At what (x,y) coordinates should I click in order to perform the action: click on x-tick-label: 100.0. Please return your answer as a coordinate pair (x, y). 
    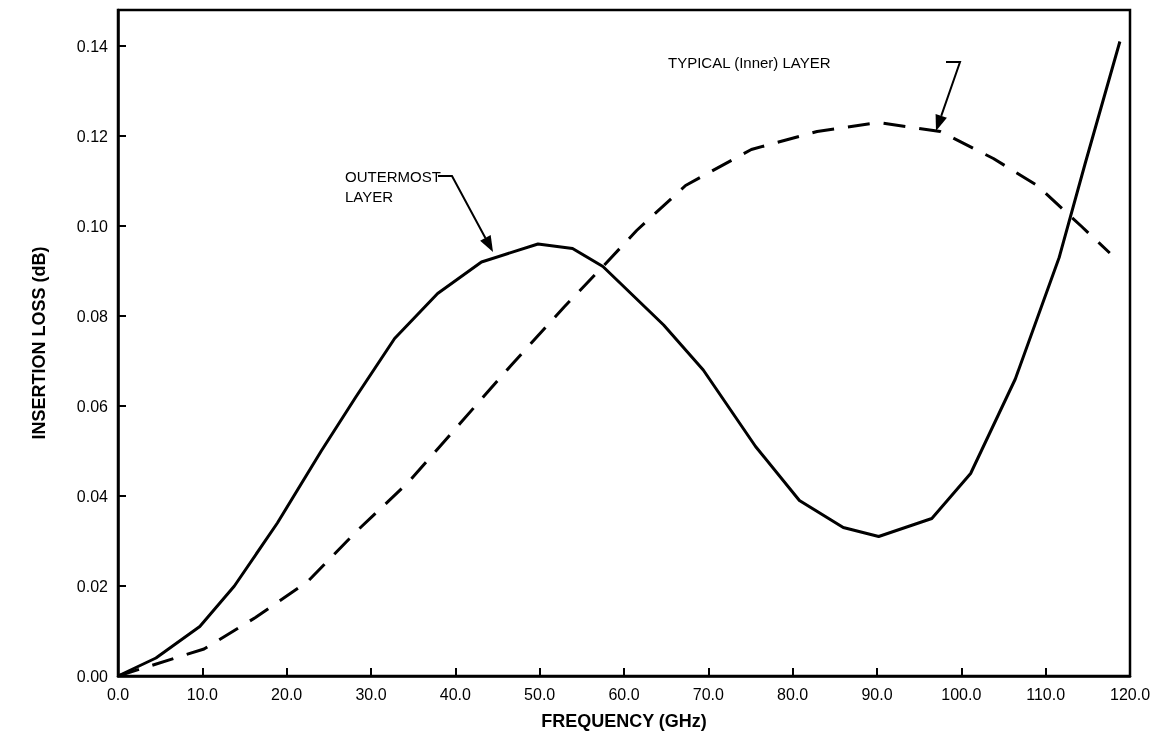
    Looking at the image, I should click on (961, 694).